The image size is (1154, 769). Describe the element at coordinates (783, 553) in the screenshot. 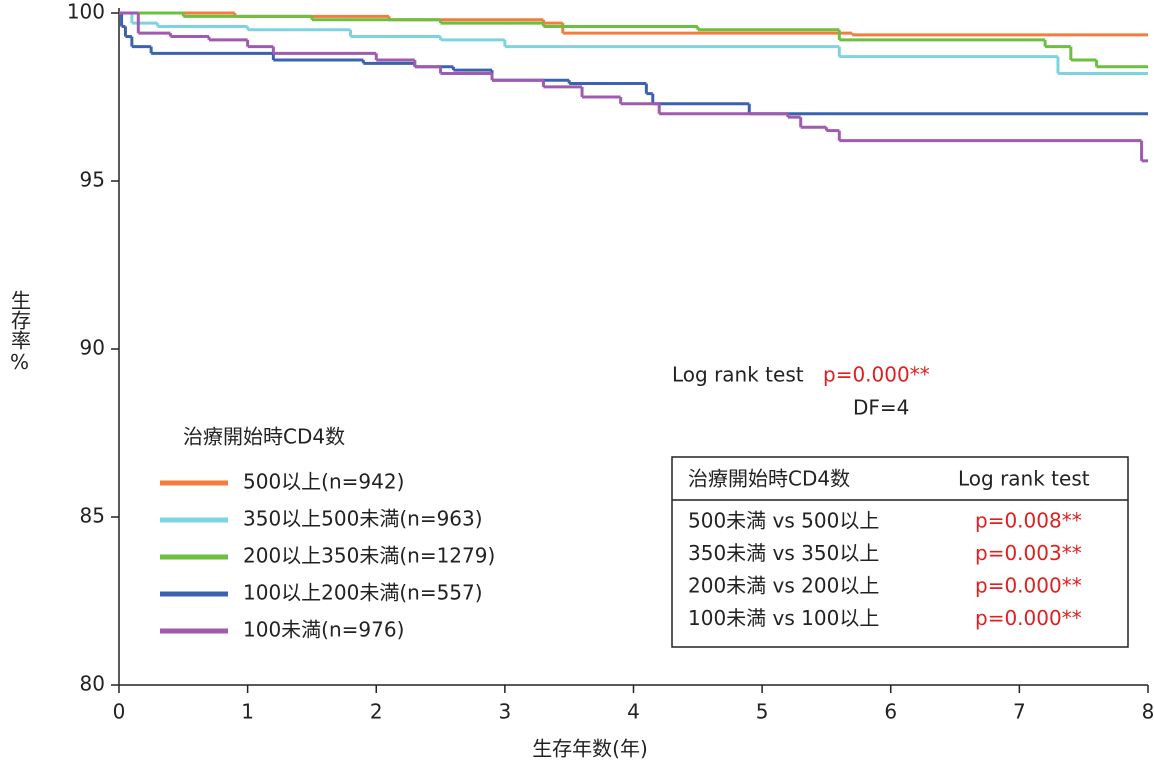

I see `table-cell: 350未満 vs 350以上` at that location.